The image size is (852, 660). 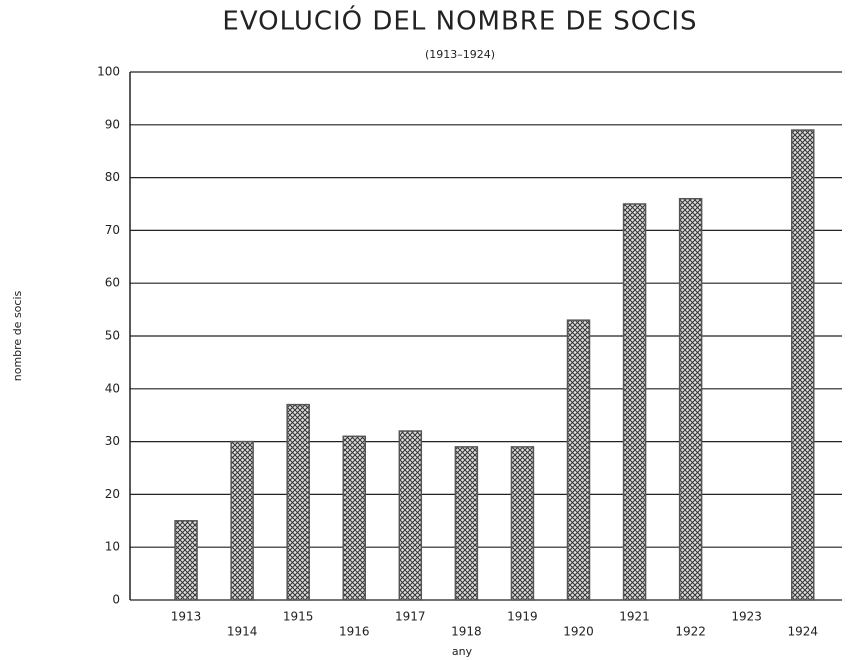 What do you see at coordinates (410, 617) in the screenshot?
I see `x-tick-label: 1917` at bounding box center [410, 617].